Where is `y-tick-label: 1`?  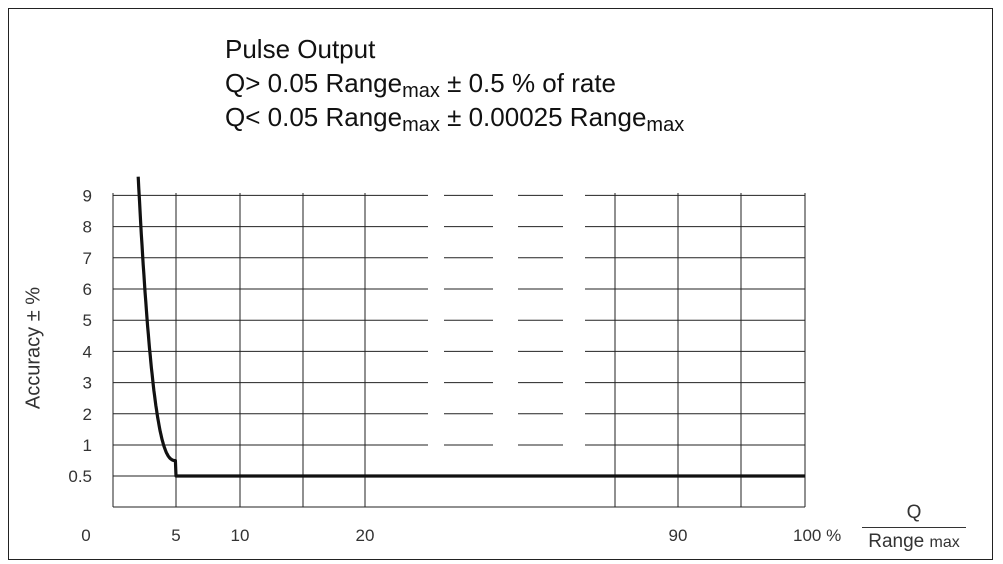
y-tick-label: 1 is located at coordinates (87, 445).